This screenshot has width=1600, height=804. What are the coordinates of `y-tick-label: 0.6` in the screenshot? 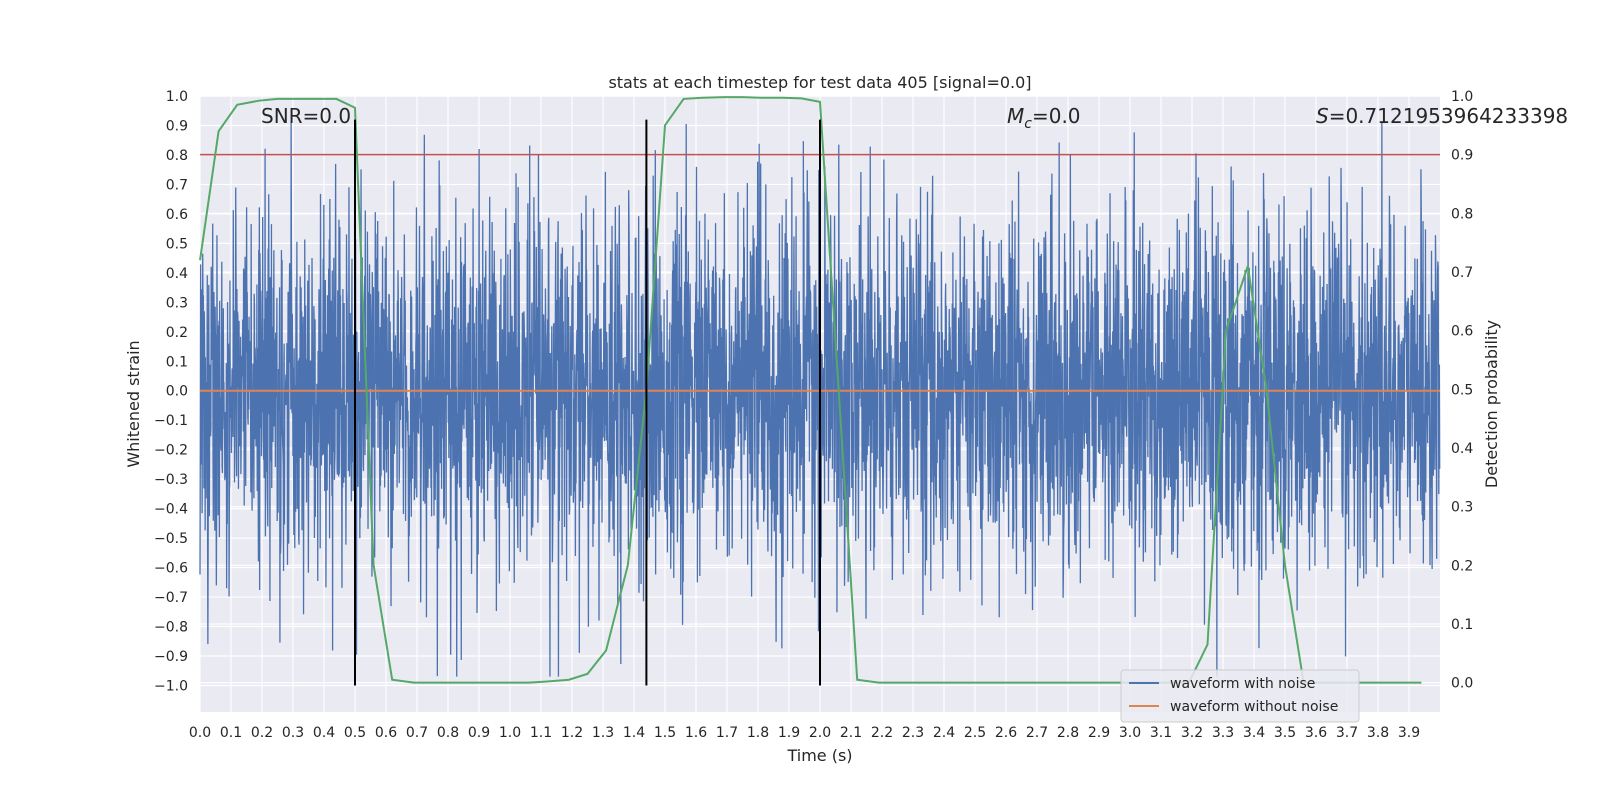 It's located at (177, 215).